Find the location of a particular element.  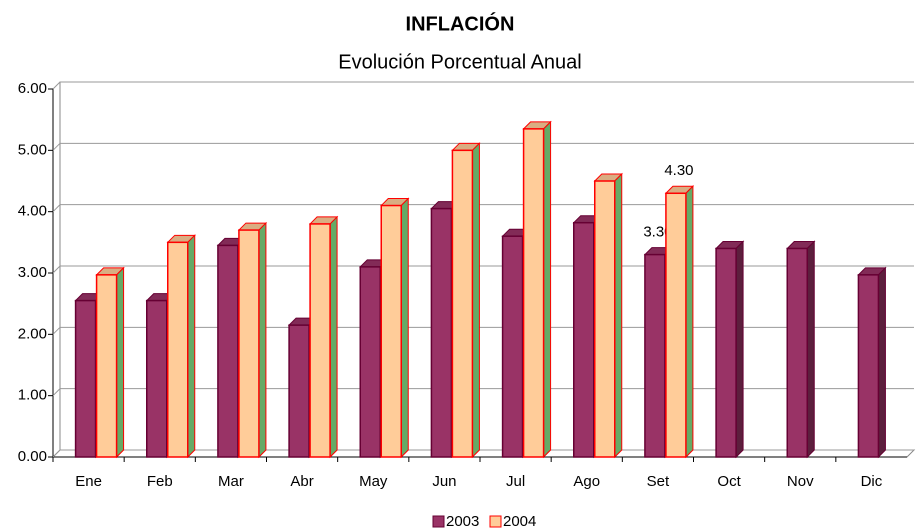

x-tick-label: Jun is located at coordinates (444, 481).